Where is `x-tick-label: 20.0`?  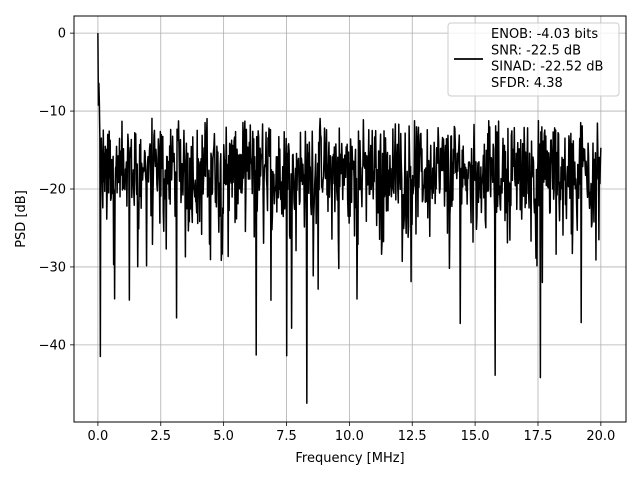
x-tick-label: 20.0 is located at coordinates (600, 436).